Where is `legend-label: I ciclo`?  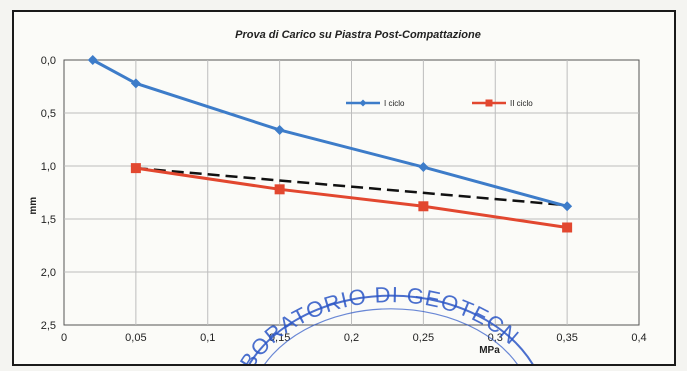 legend-label: I ciclo is located at coordinates (394, 103).